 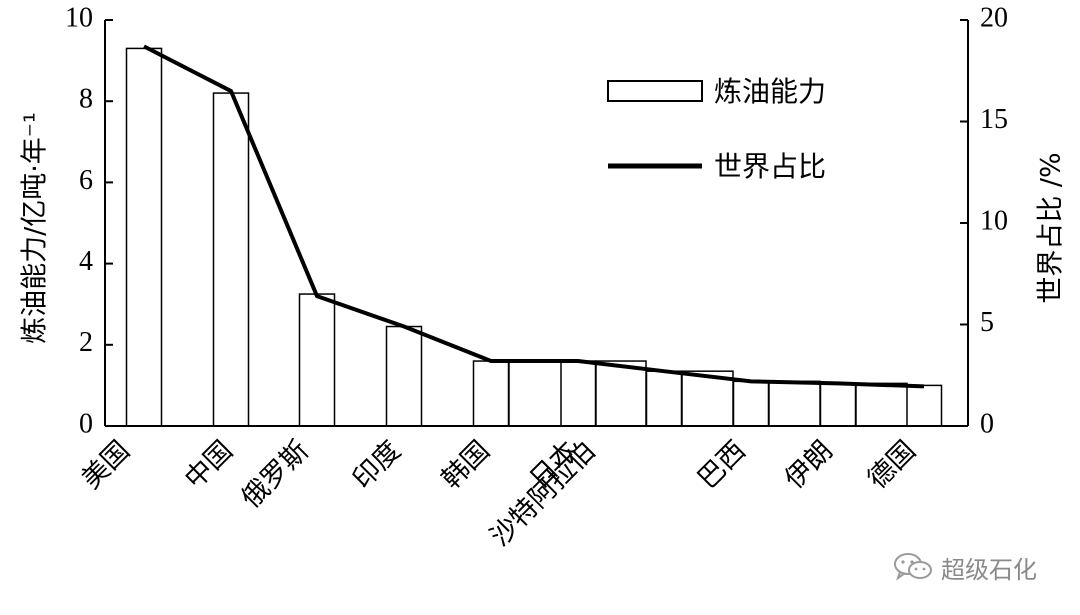 I want to click on category-label-4: 韩国, so click(x=466, y=465).